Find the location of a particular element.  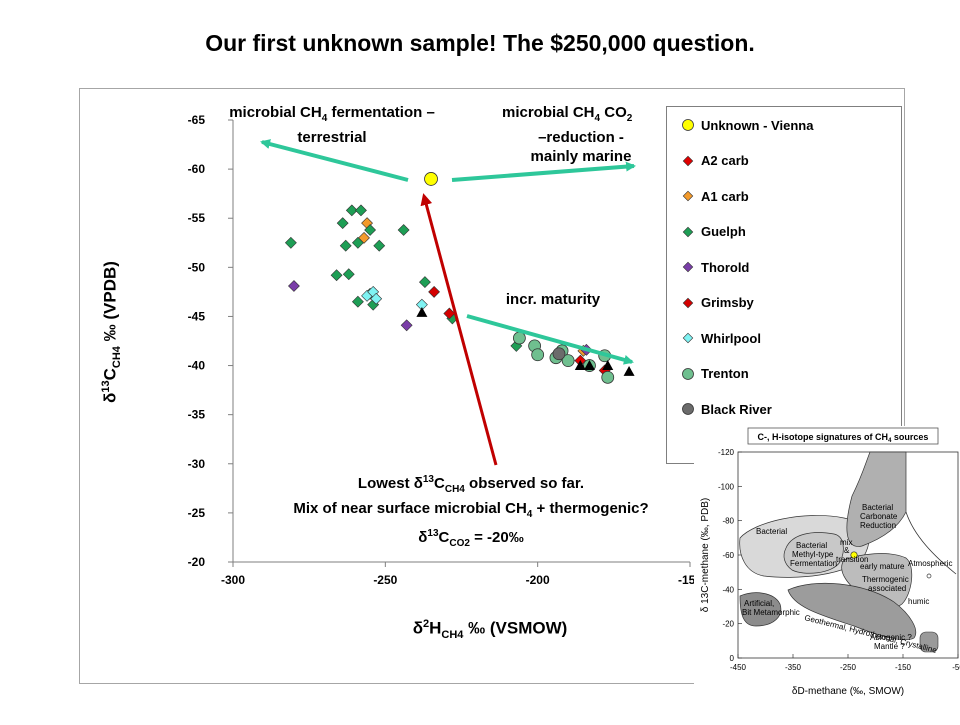

inset-title-box is located at coordinates (843, 436).